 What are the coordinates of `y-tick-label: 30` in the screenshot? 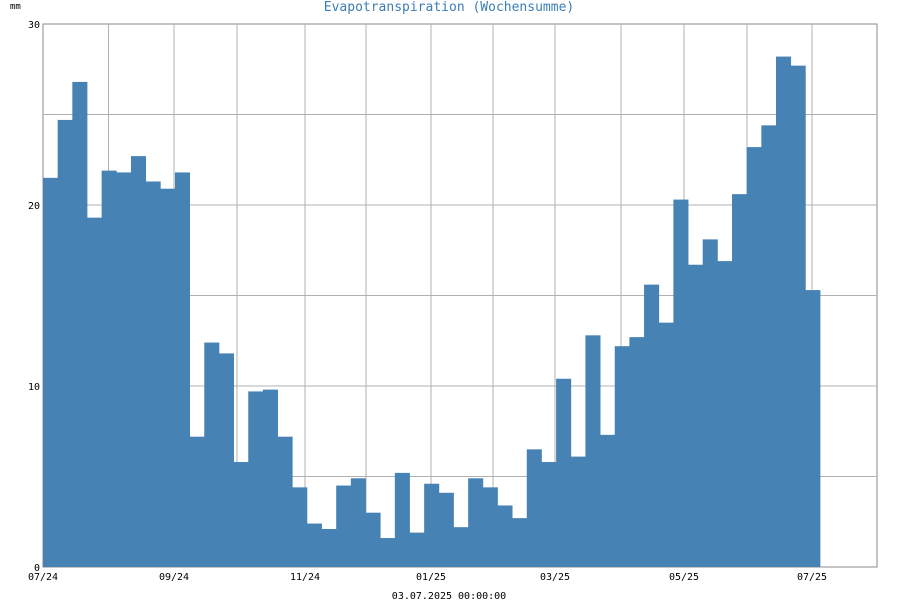 It's located at (34, 25).